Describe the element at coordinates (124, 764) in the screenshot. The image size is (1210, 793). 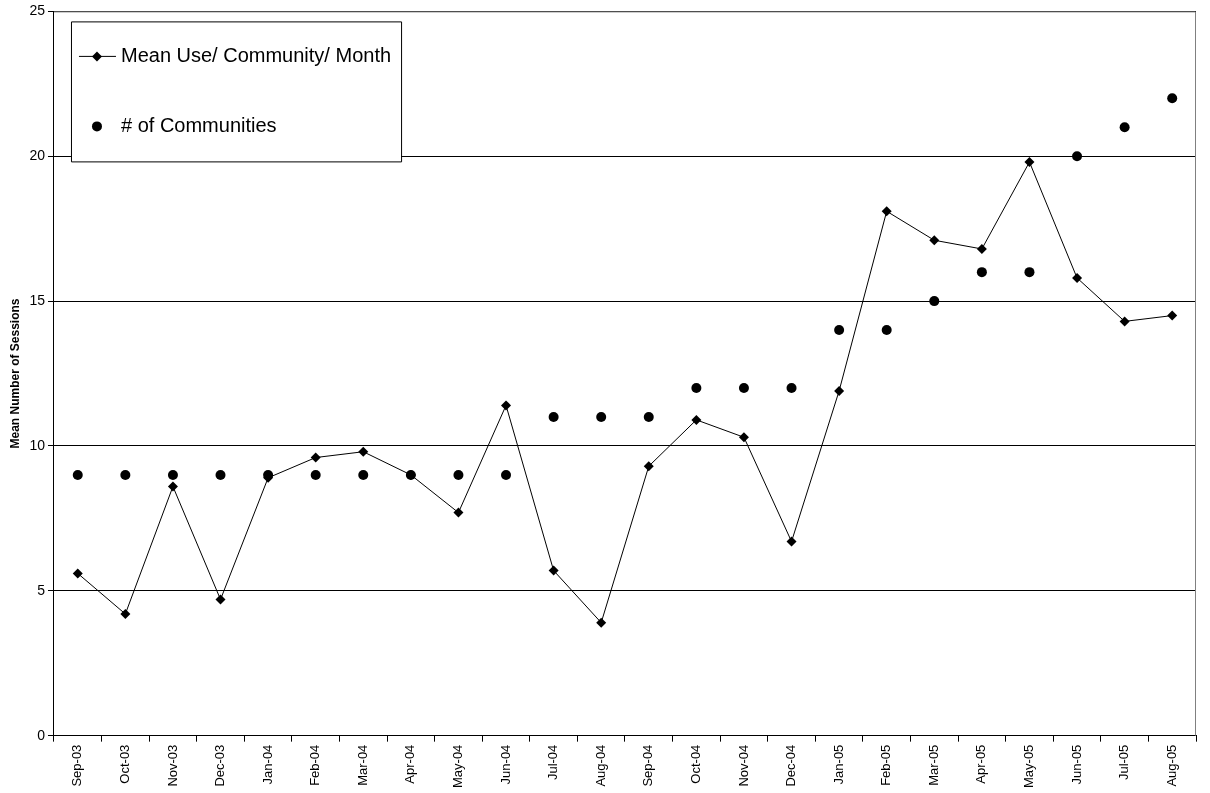
I see `x-tick-label: Oct-03` at that location.